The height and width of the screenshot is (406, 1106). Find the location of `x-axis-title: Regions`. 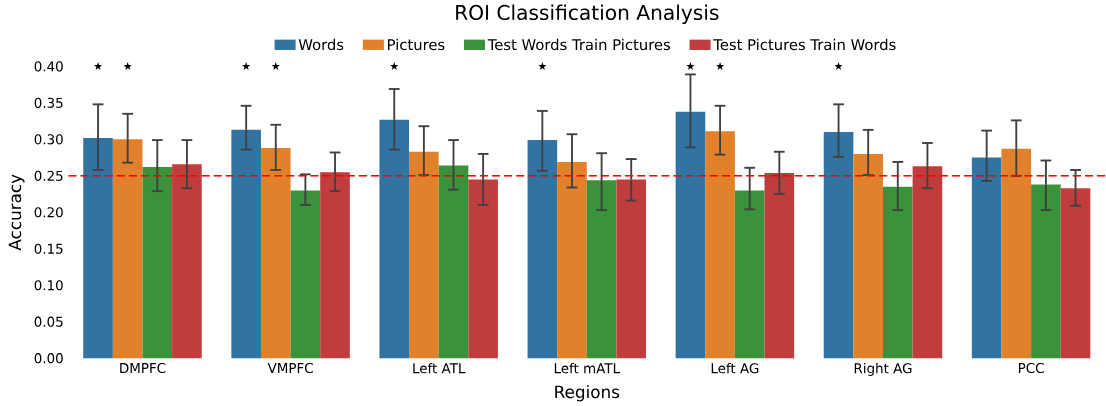

x-axis-title: Regions is located at coordinates (587, 393).